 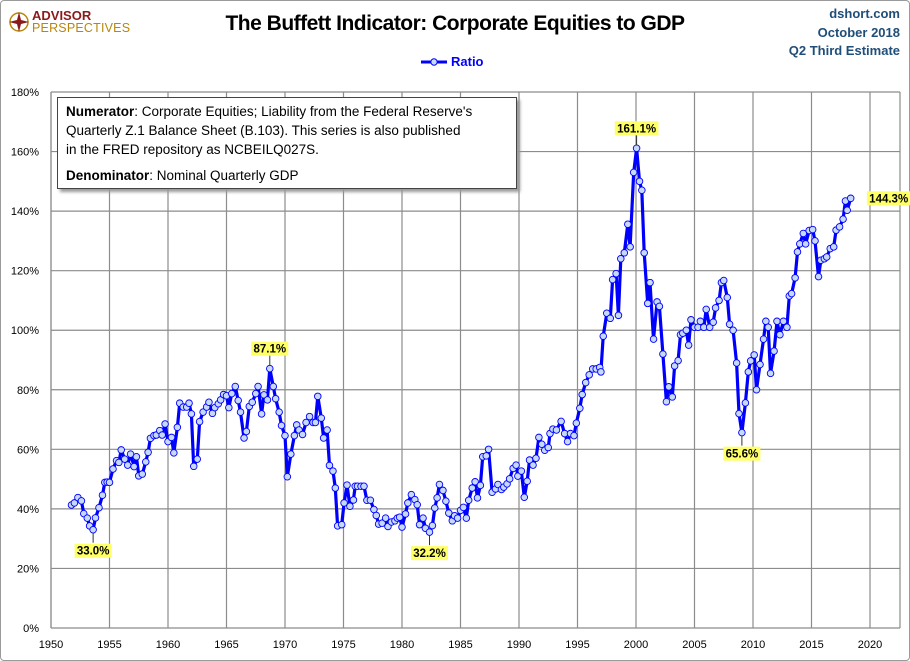 I want to click on denominator-text: : Nominal Quarterly GDP, so click(x=224, y=175).